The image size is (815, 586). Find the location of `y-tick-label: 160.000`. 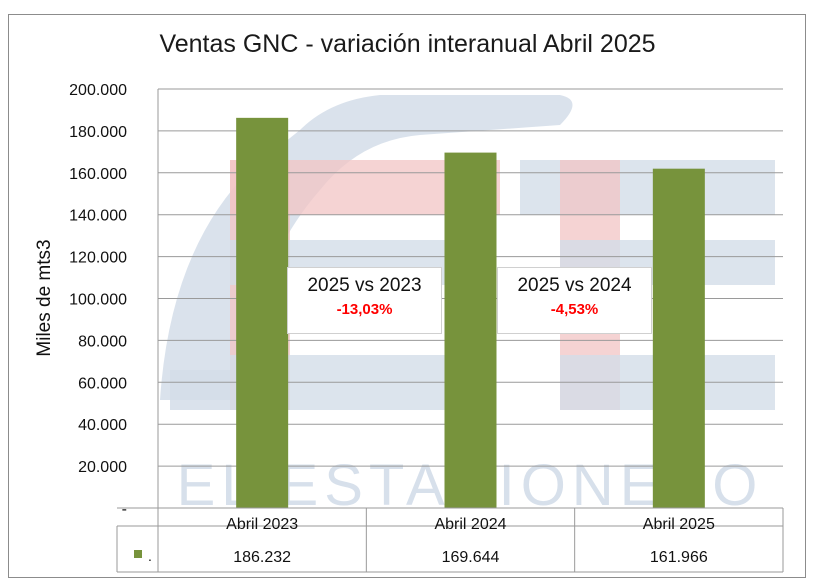

y-tick-label: 160.000 is located at coordinates (98, 174).